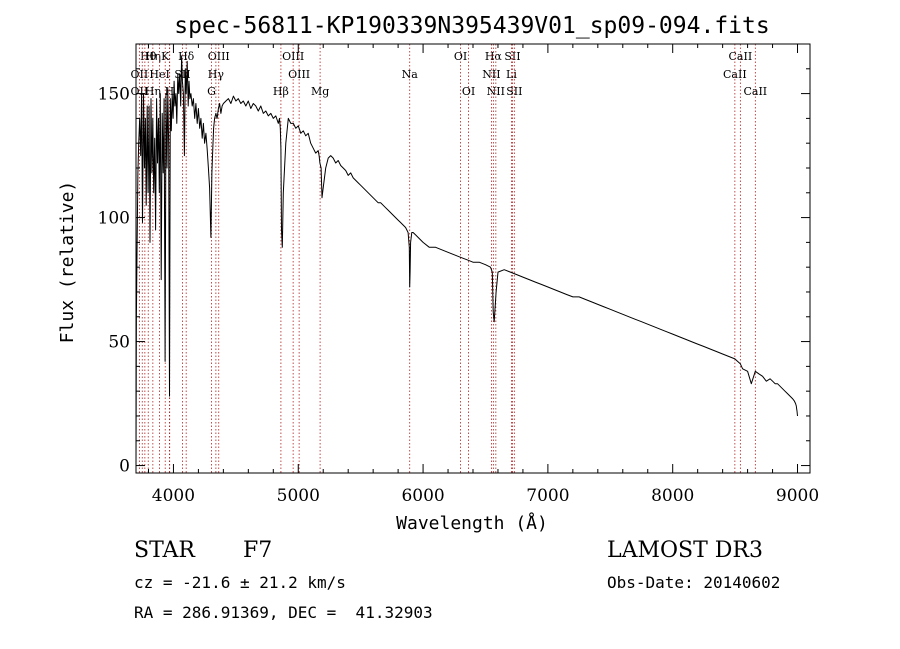  Describe the element at coordinates (170, 91) in the screenshot. I see `marker-label: H` at that location.